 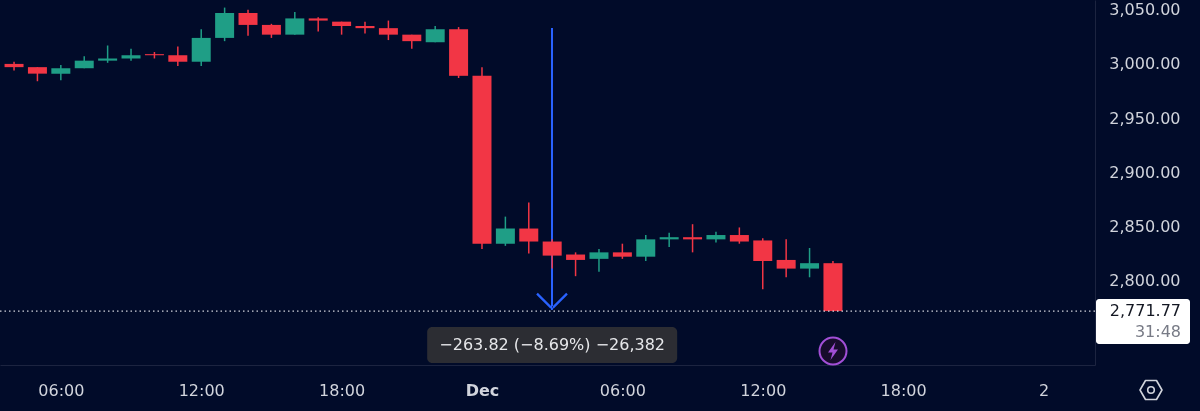 What do you see at coordinates (1145, 226) in the screenshot?
I see `y-tick-label: 2,850.00` at bounding box center [1145, 226].